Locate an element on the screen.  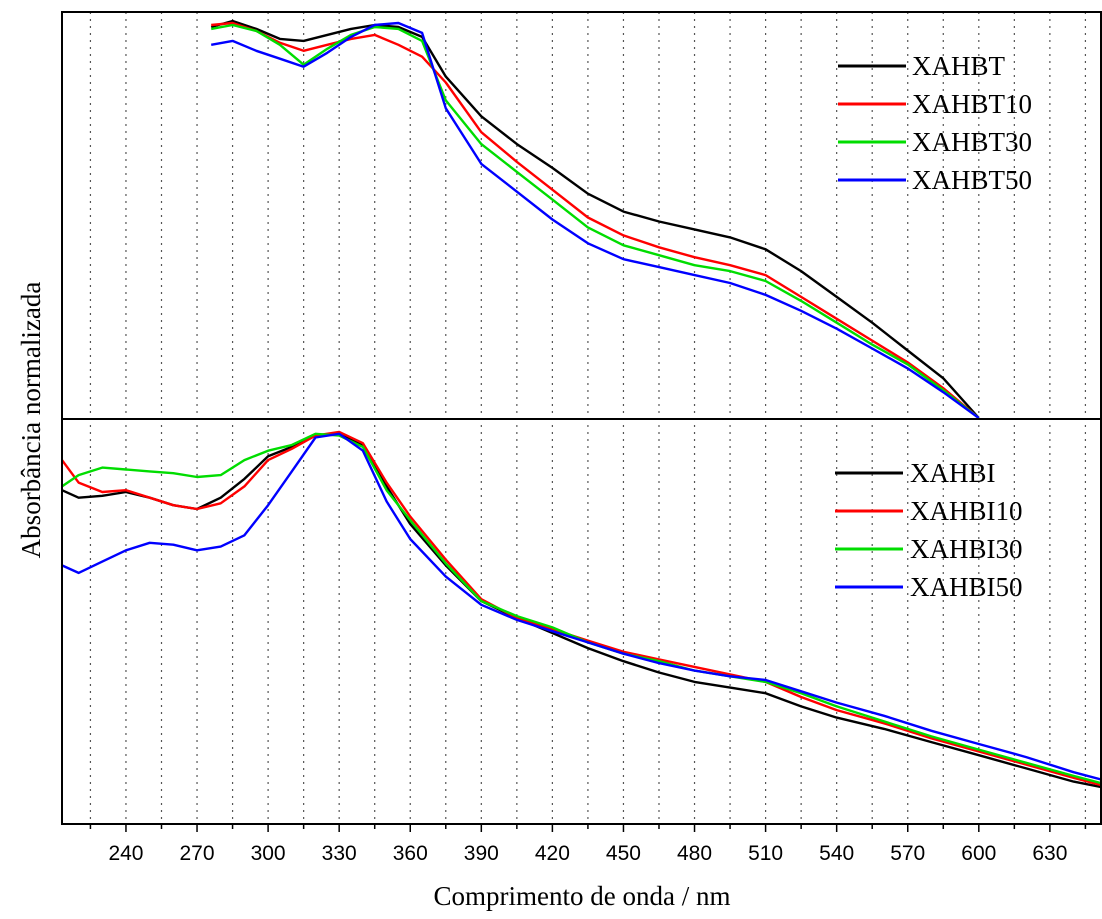
x-tick-label: 630 is located at coordinates (1049, 853).